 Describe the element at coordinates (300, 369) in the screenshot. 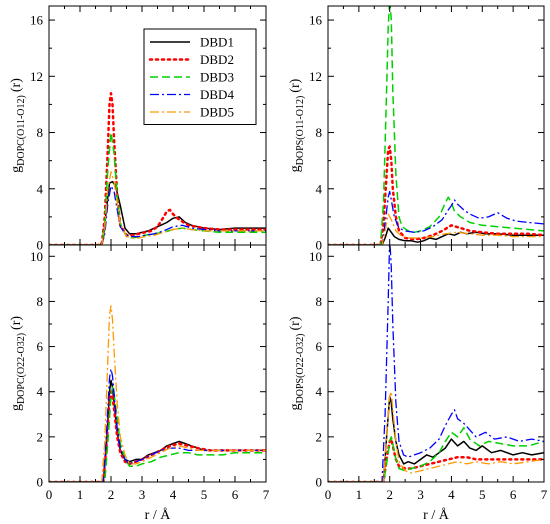

I see `y-label-subscript: DOPS(O22-O32)` at that location.